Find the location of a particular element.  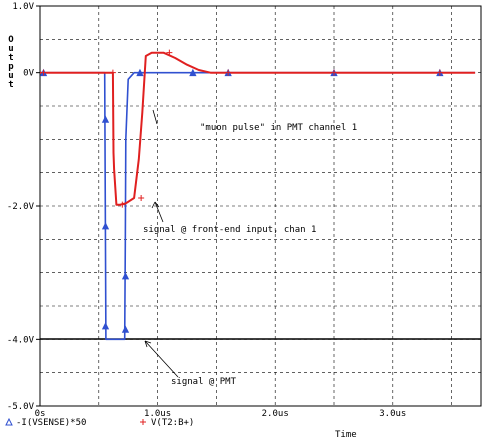

x-tick-label: 0s is located at coordinates (40, 414).